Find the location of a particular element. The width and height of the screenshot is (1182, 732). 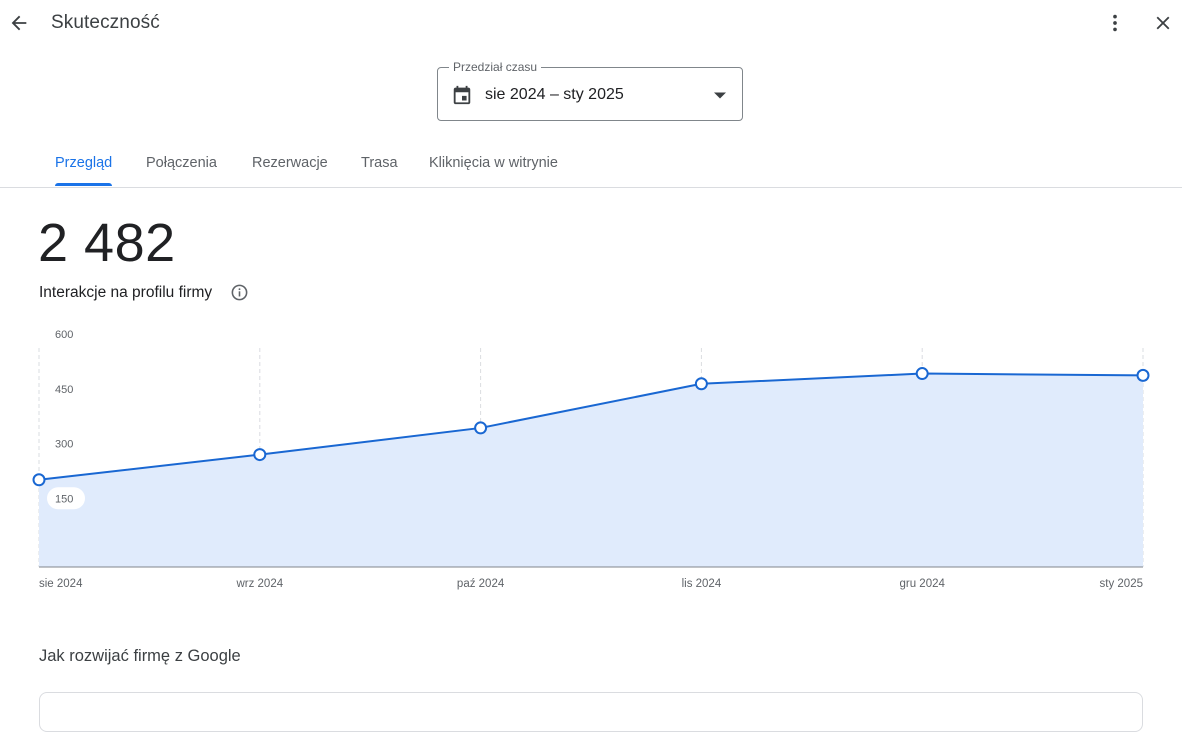

y-tick-label: 300 is located at coordinates (64, 445).